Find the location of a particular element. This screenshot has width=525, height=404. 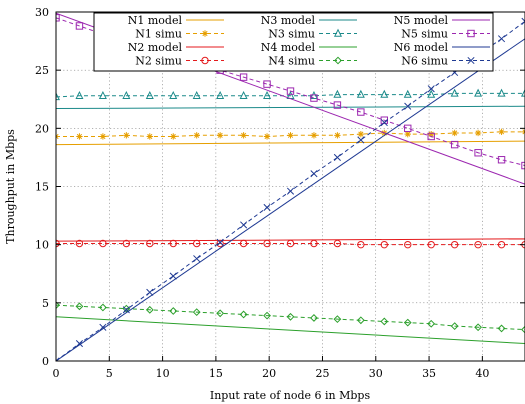

x-tick-label: 25 is located at coordinates (322, 373).